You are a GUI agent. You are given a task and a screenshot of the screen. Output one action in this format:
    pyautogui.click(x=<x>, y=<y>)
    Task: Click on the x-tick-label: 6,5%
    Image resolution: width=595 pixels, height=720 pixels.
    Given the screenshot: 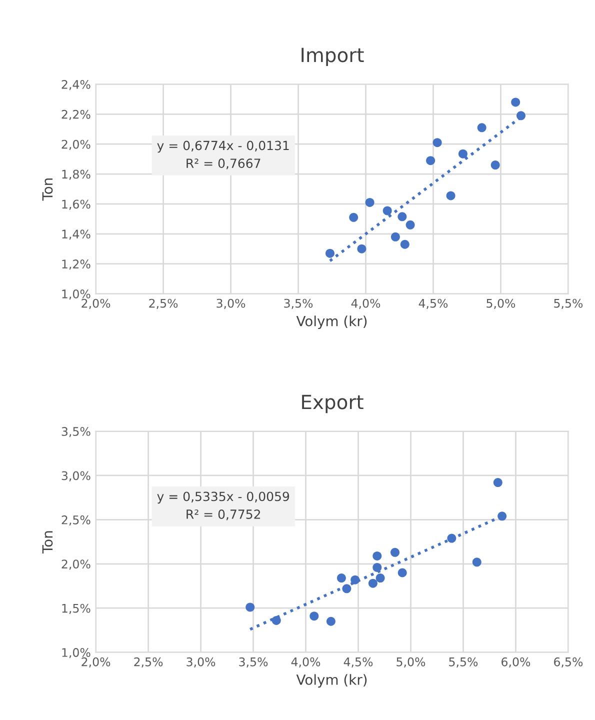 What is the action you would take?
    pyautogui.click(x=568, y=662)
    